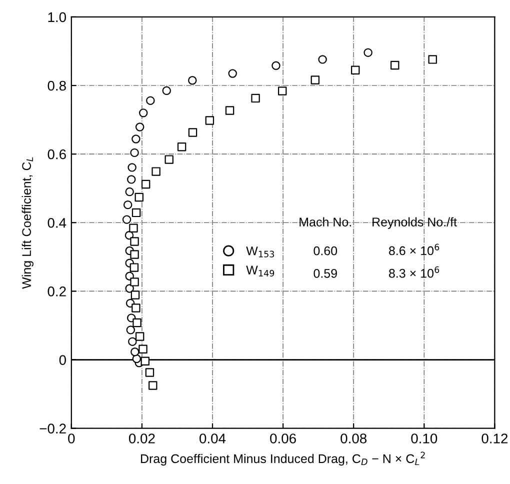 This screenshot has width=510, height=484. What do you see at coordinates (57, 291) in the screenshot?
I see `y-tick-label: 0.2` at bounding box center [57, 291].